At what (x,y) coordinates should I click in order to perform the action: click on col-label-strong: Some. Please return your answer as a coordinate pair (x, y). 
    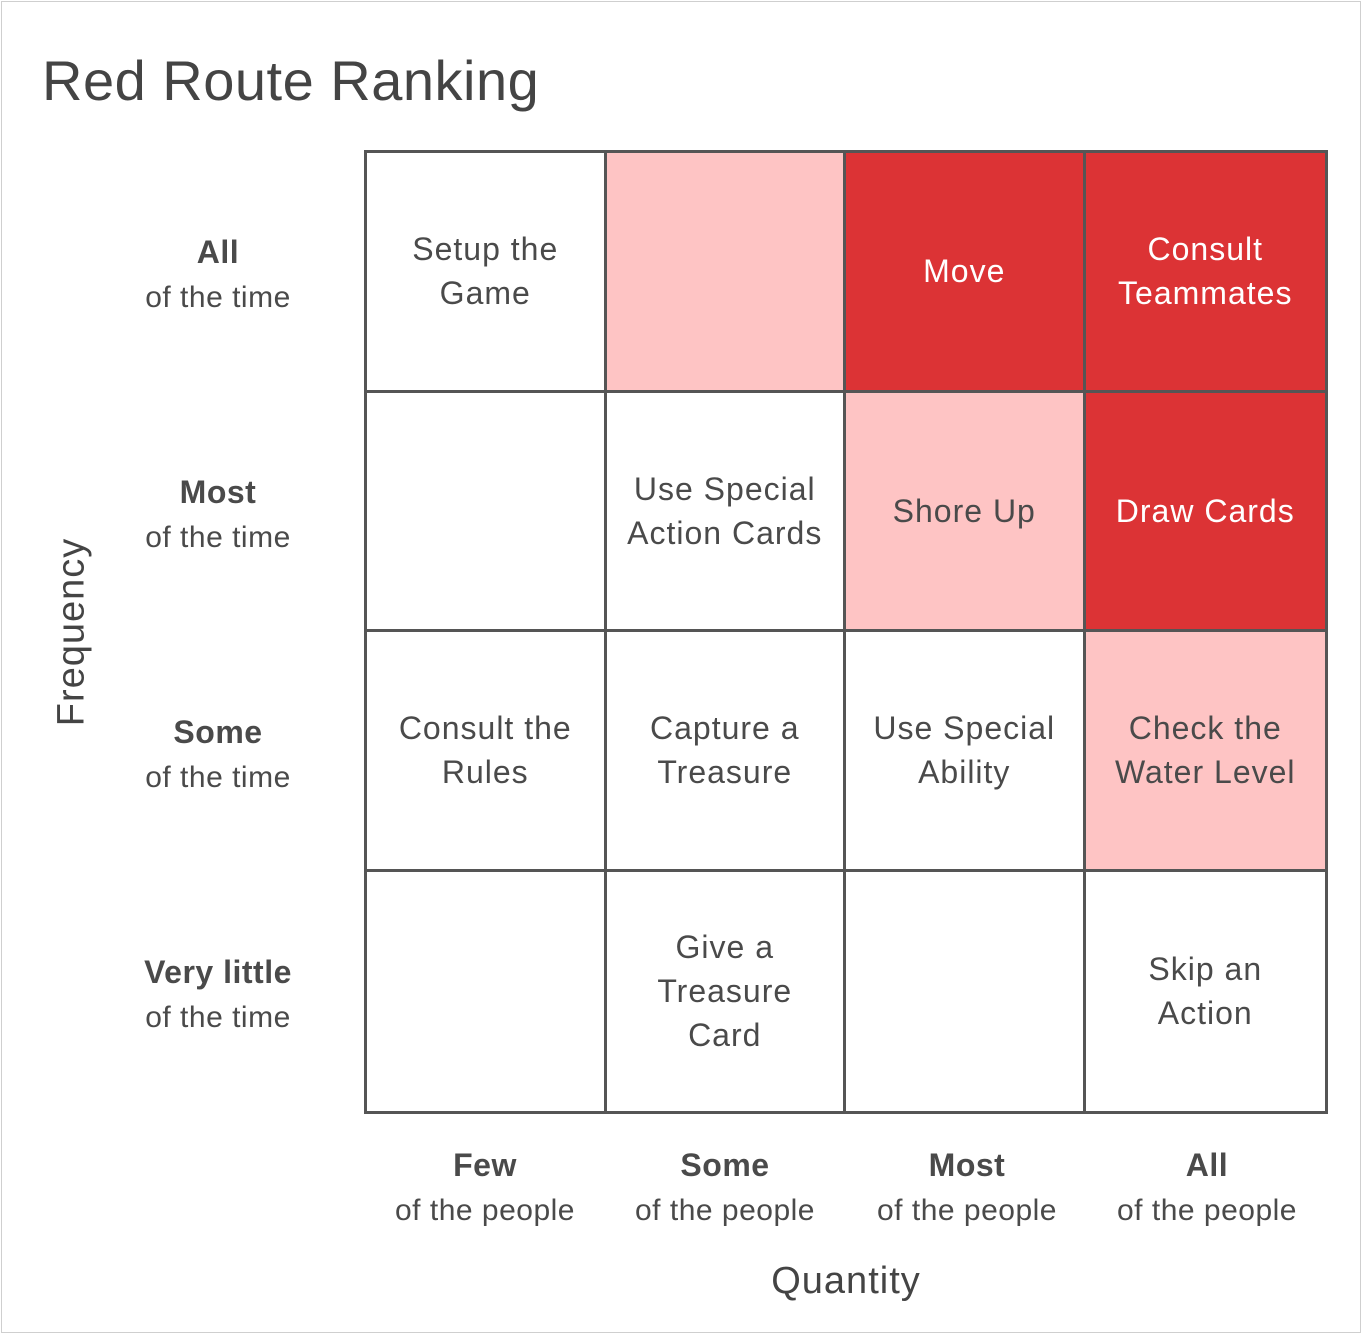
    Looking at the image, I should click on (725, 1165).